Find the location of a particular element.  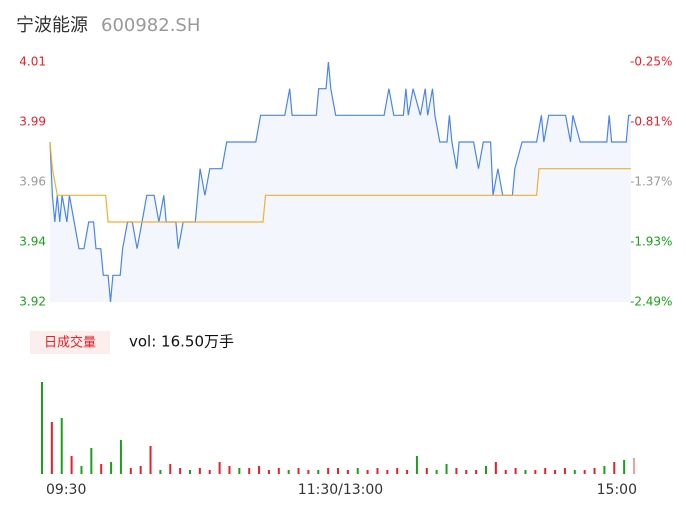

y-tick-label: 3.94 is located at coordinates (32, 242).